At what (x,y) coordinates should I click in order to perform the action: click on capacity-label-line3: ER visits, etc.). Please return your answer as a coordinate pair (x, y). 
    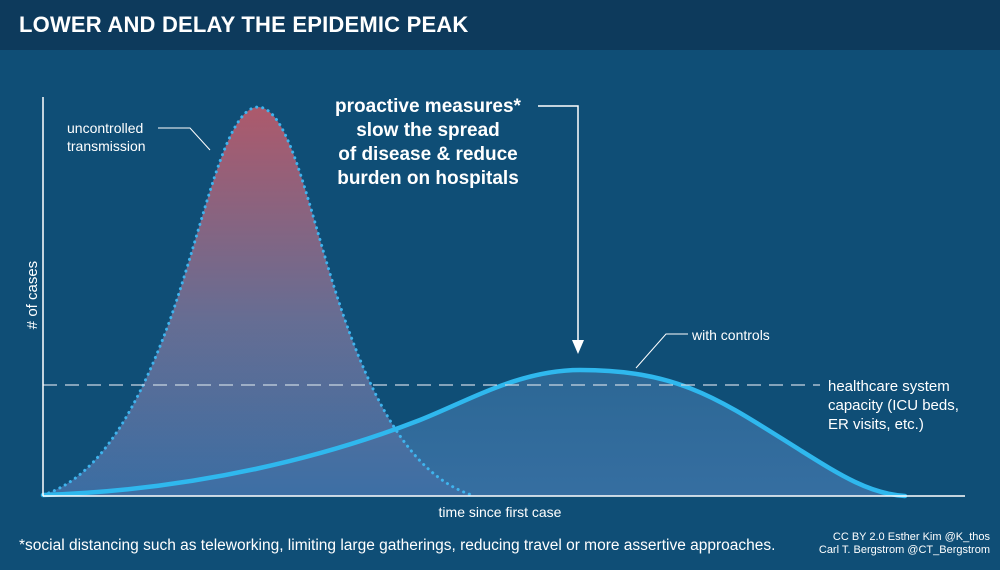
    Looking at the image, I should click on (876, 424).